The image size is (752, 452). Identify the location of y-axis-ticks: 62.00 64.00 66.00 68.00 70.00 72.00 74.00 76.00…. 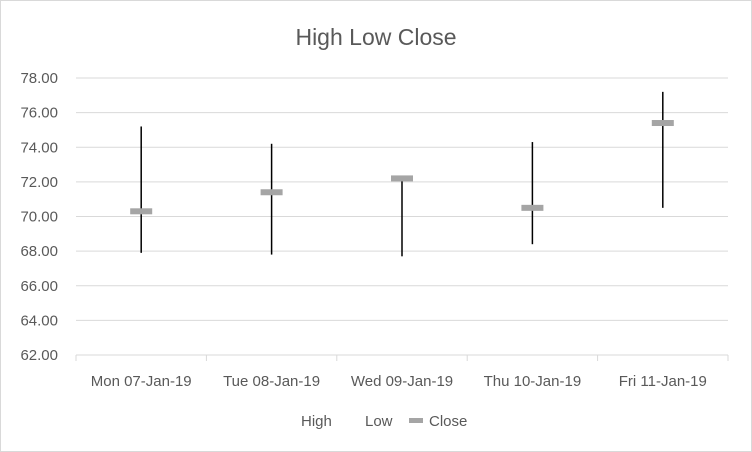
(39, 217).